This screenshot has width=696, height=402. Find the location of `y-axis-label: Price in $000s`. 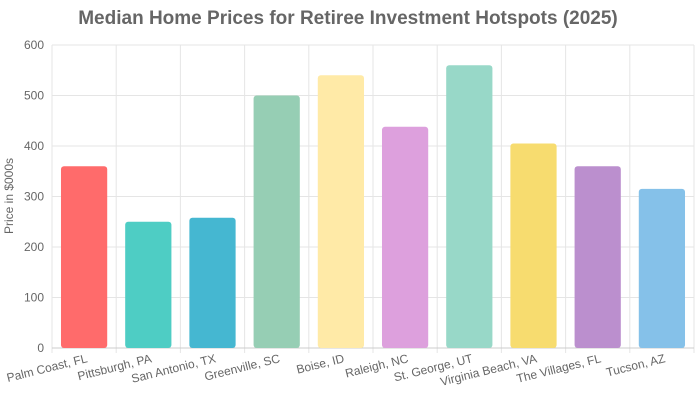

y-axis-label: Price in $000s is located at coordinates (9, 196).